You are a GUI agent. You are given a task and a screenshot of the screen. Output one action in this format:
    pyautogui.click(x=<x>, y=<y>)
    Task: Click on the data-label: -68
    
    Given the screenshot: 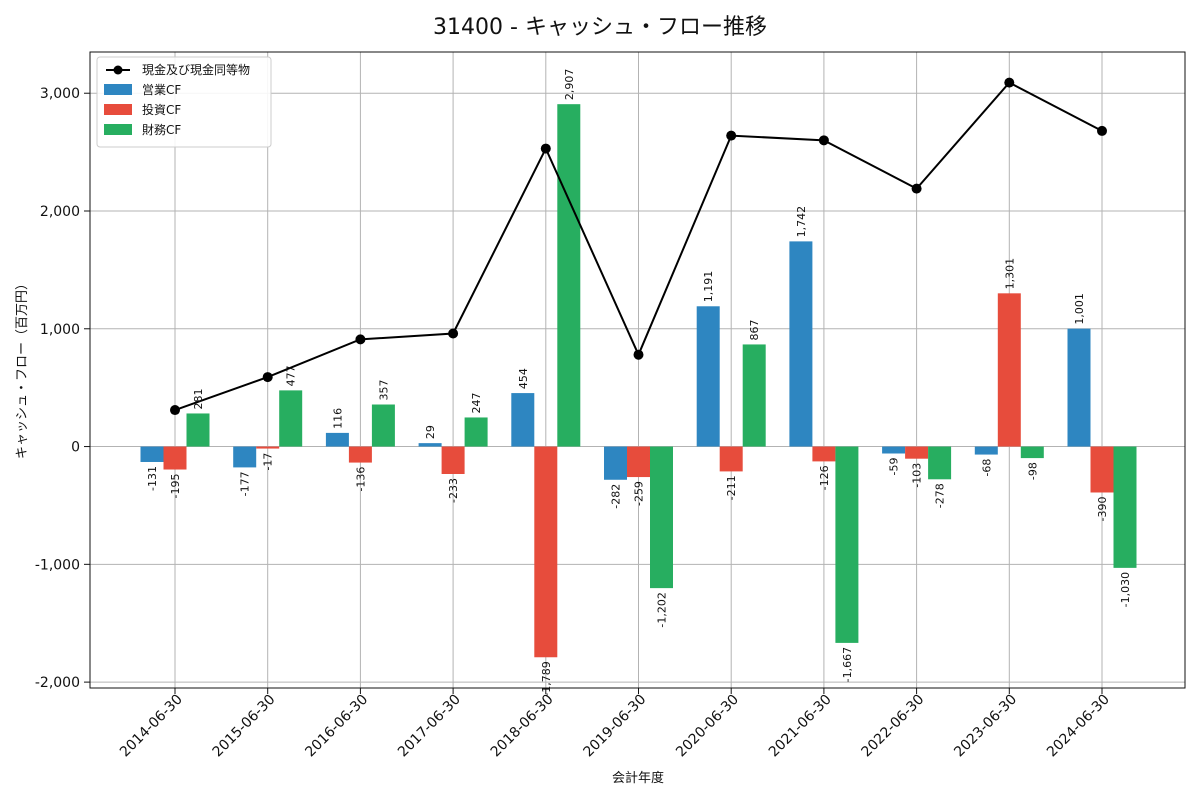 What is the action you would take?
    pyautogui.click(x=986, y=468)
    